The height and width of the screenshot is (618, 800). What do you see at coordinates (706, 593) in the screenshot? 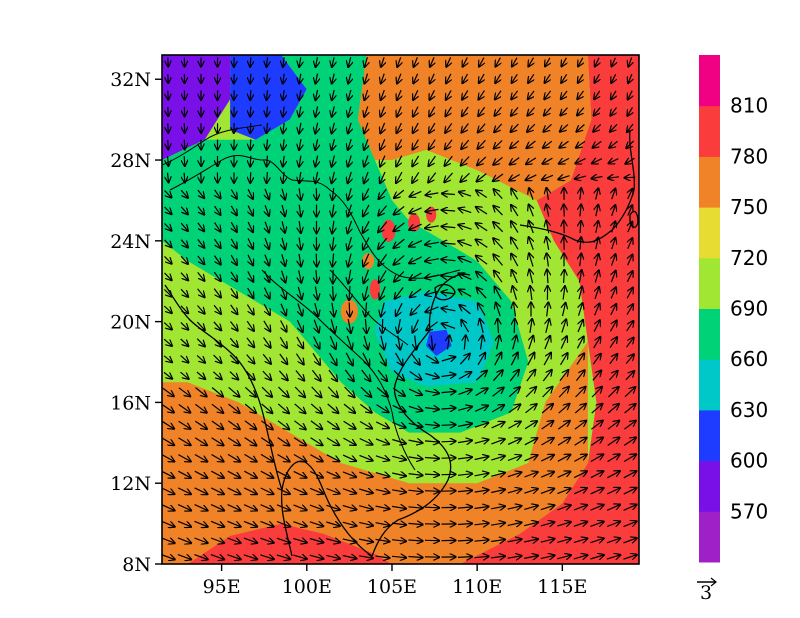
I see `reference-vector-label: 3` at bounding box center [706, 593].